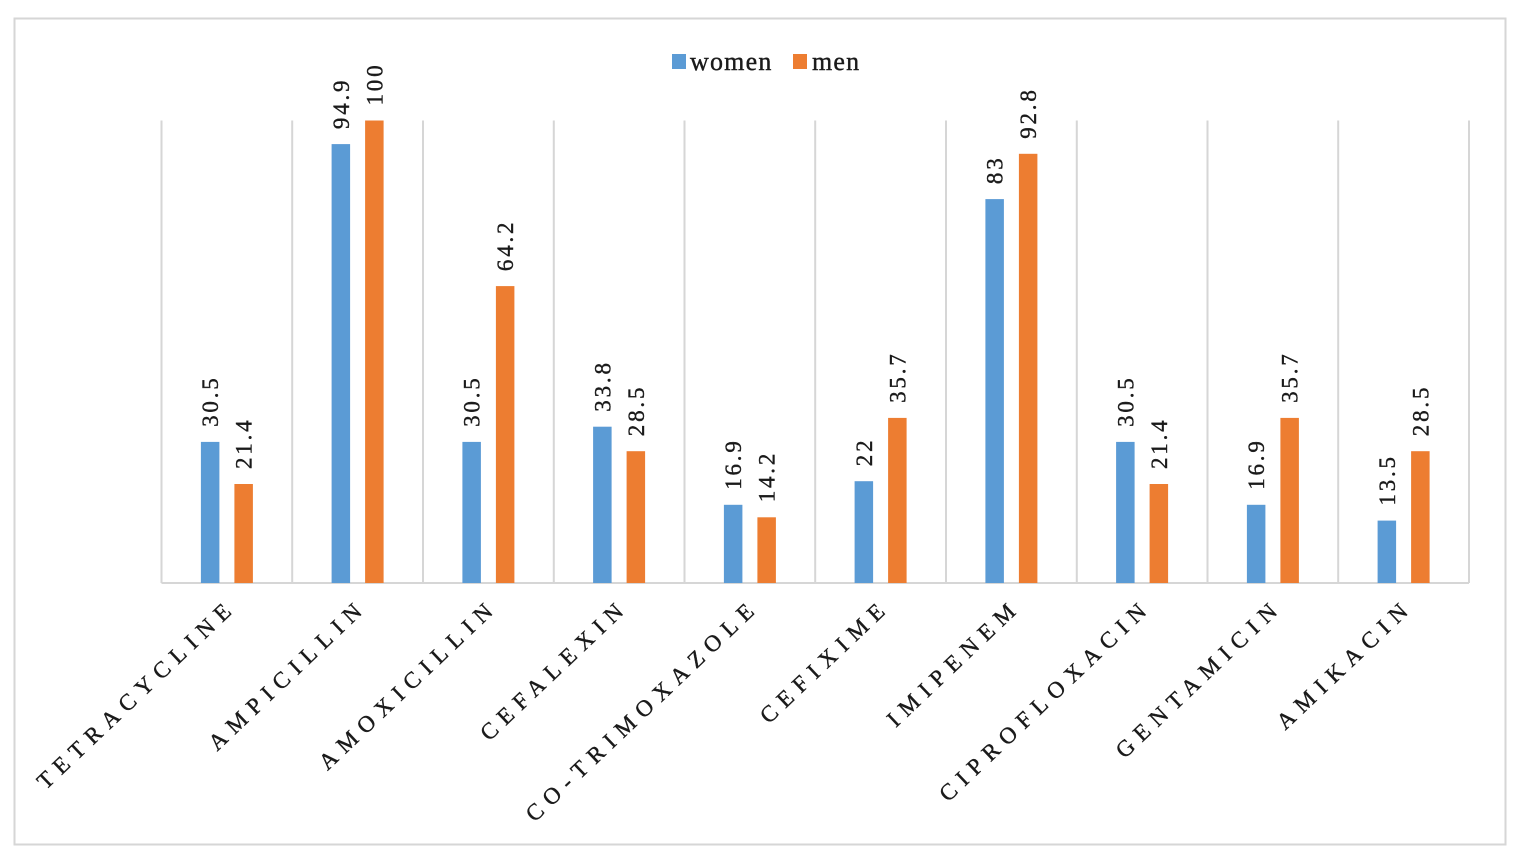 The width and height of the screenshot is (1534, 863). What do you see at coordinates (1028, 112) in the screenshot?
I see `svg-text: 92.8` at bounding box center [1028, 112].